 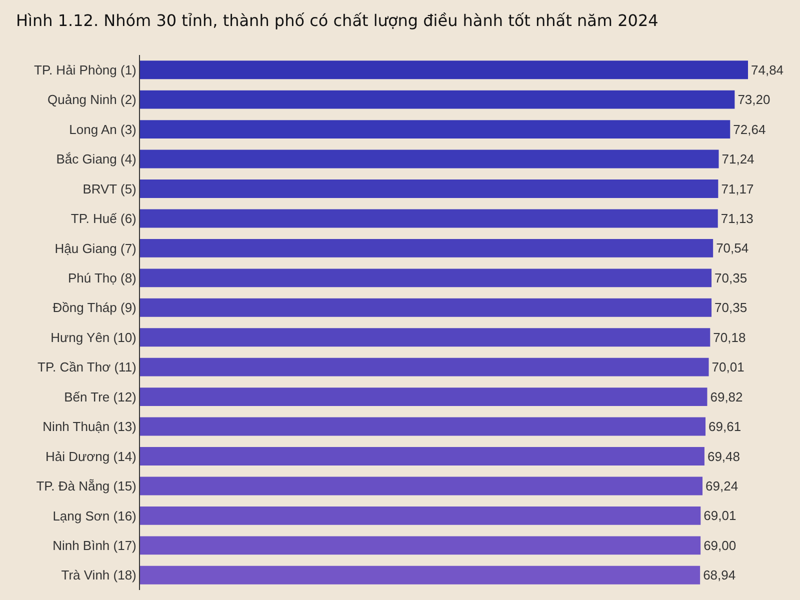 What do you see at coordinates (89, 426) in the screenshot?
I see `y-tick-label: Ninh Thuận (13)` at bounding box center [89, 426].